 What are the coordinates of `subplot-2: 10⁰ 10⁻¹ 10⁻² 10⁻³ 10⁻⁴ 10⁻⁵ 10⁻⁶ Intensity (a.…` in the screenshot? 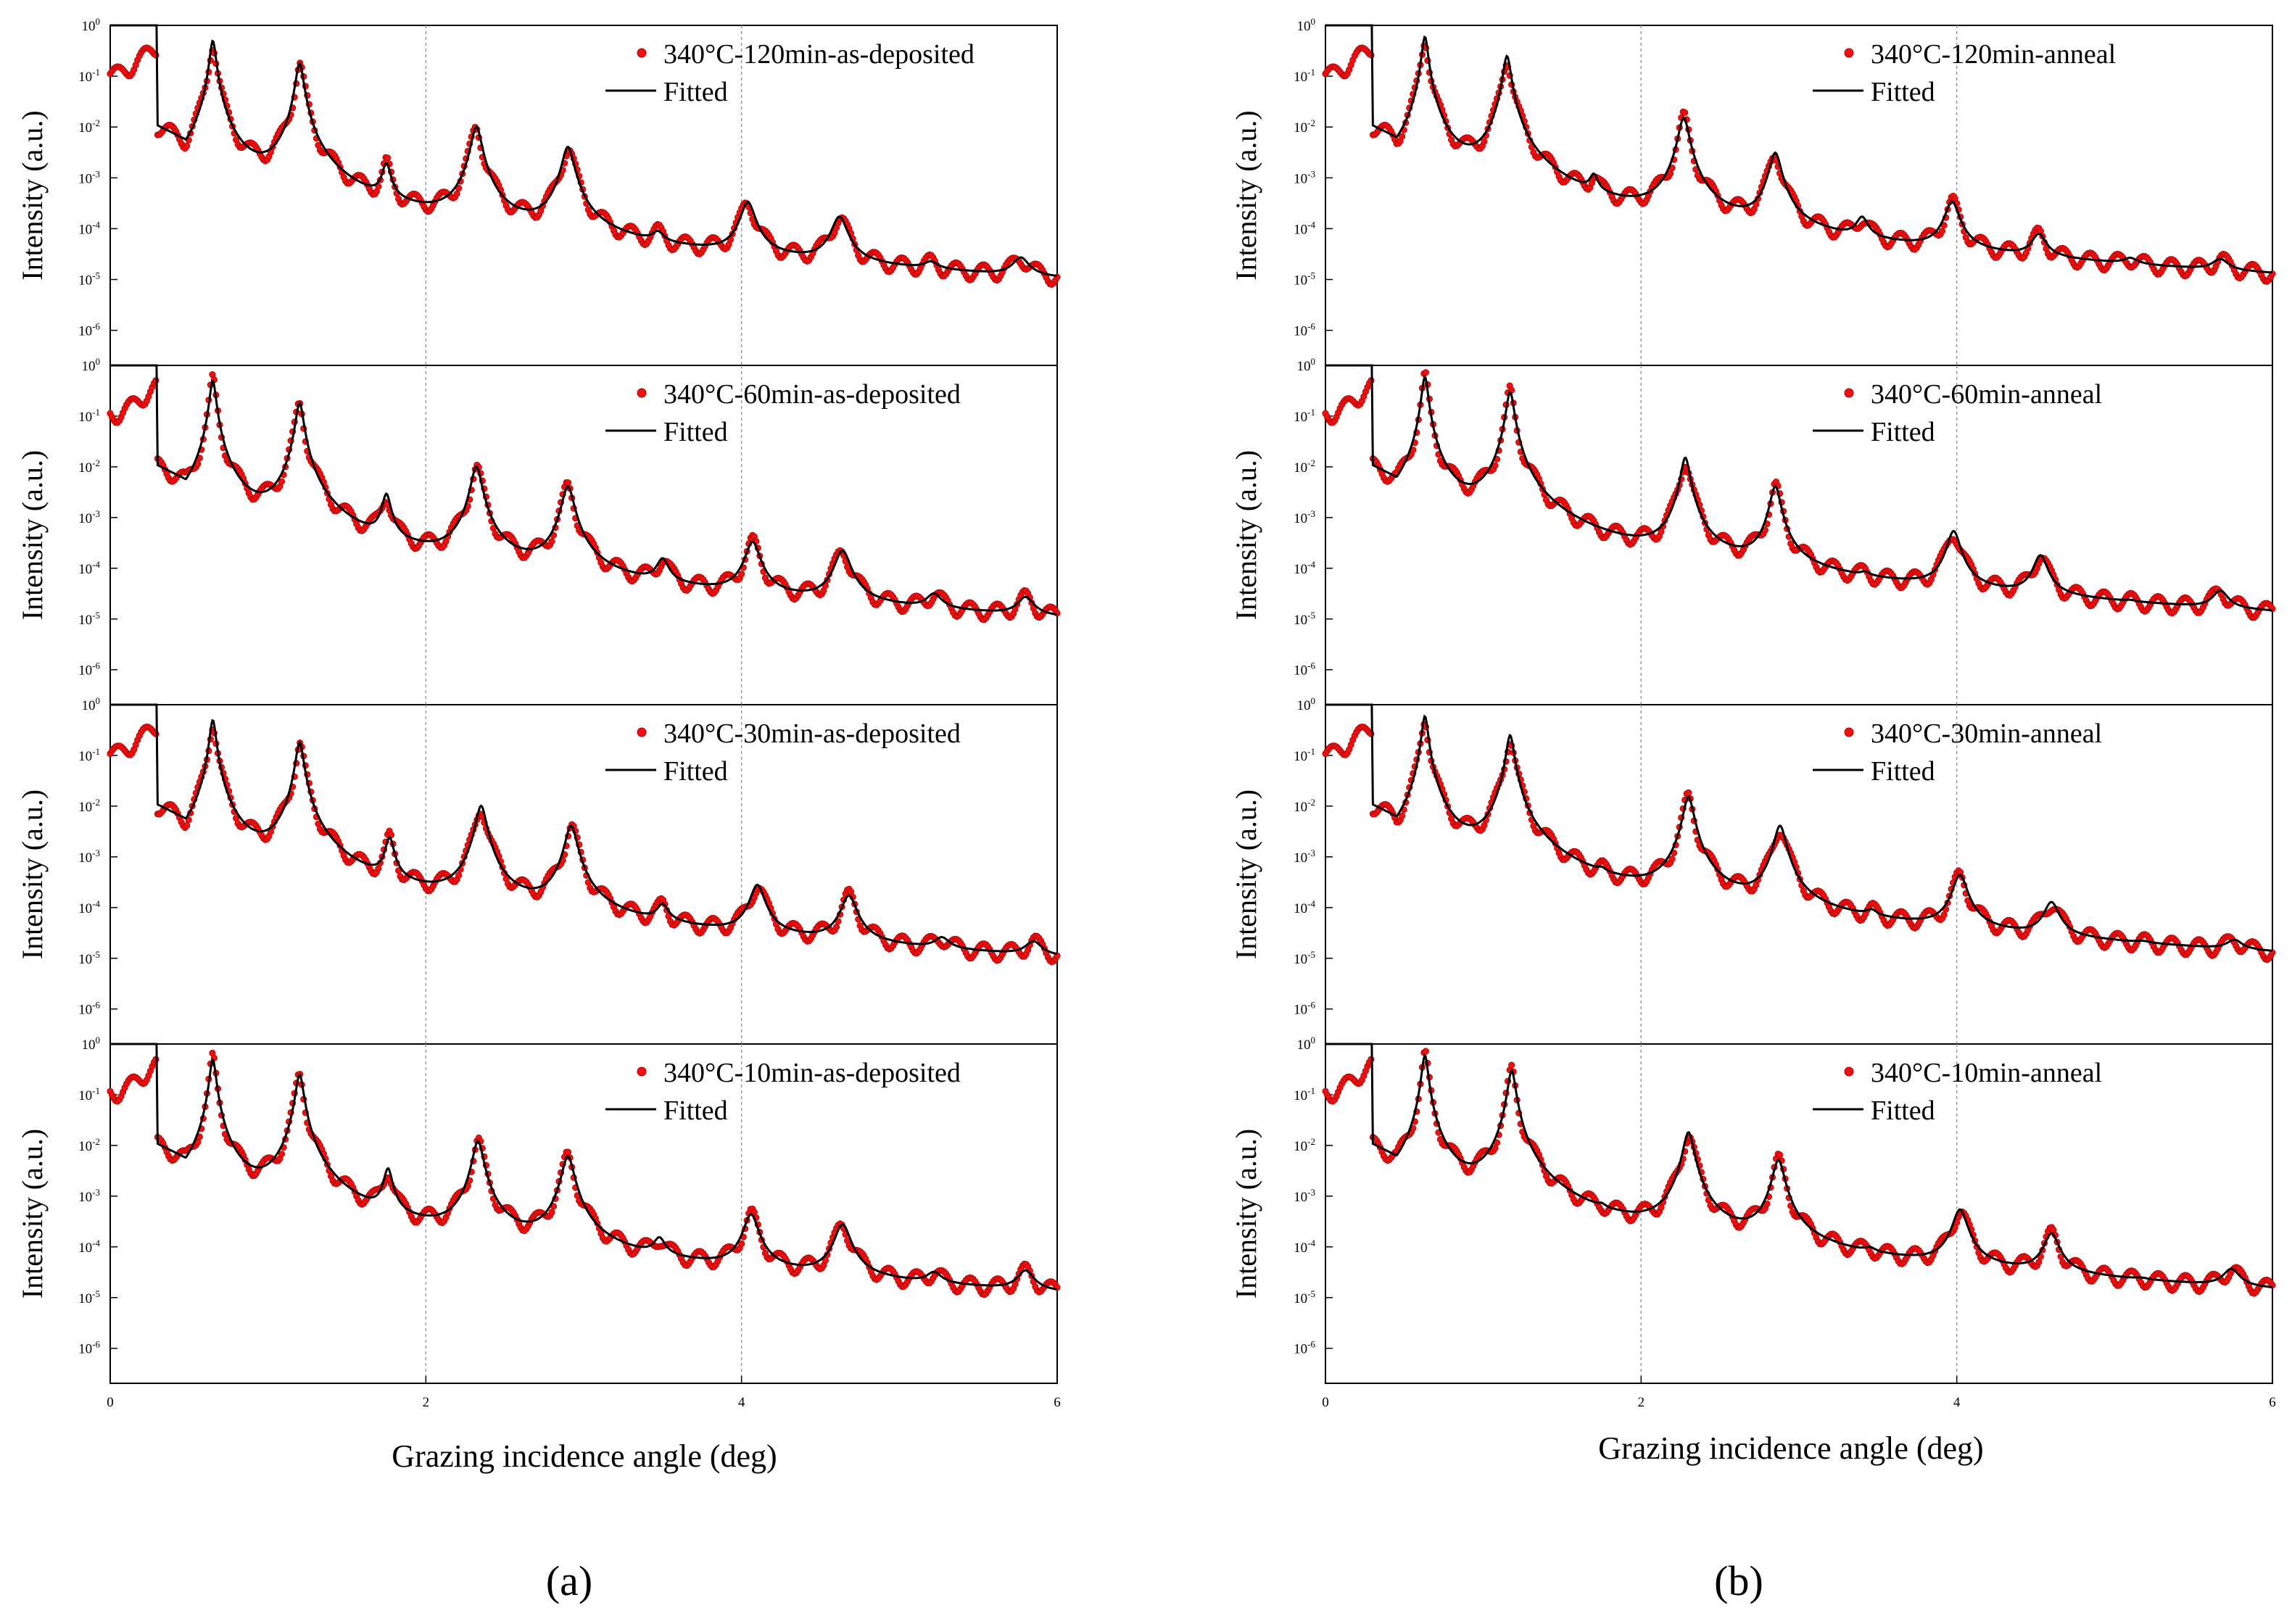 It's located at (1753, 530).